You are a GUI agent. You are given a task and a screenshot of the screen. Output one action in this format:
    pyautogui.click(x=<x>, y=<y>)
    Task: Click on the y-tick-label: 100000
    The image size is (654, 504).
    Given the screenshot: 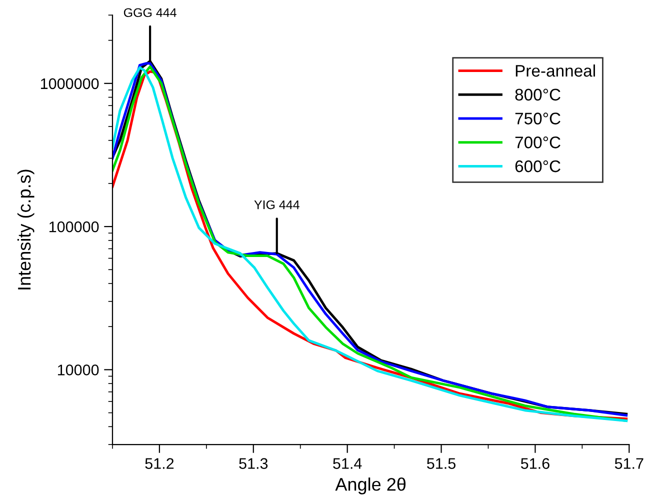 What is the action you would take?
    pyautogui.click(x=74, y=226)
    